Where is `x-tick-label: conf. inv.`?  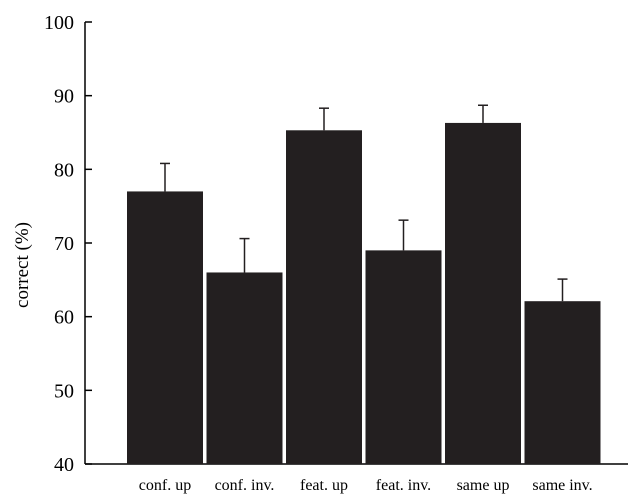
x-tick-label: conf. inv. is located at coordinates (245, 485).